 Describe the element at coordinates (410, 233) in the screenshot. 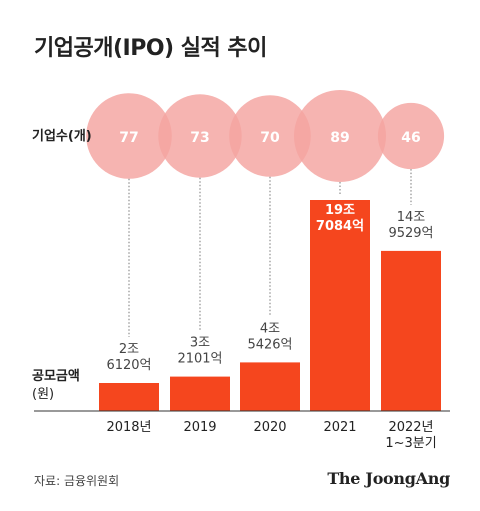

I see `amount-label-billion: 9529억` at that location.